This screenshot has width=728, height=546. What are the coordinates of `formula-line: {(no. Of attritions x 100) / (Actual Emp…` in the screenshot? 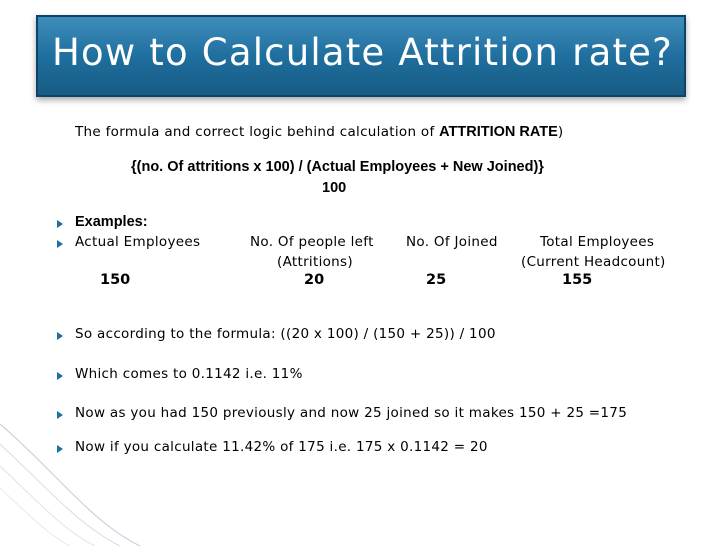 It's located at (337, 167).